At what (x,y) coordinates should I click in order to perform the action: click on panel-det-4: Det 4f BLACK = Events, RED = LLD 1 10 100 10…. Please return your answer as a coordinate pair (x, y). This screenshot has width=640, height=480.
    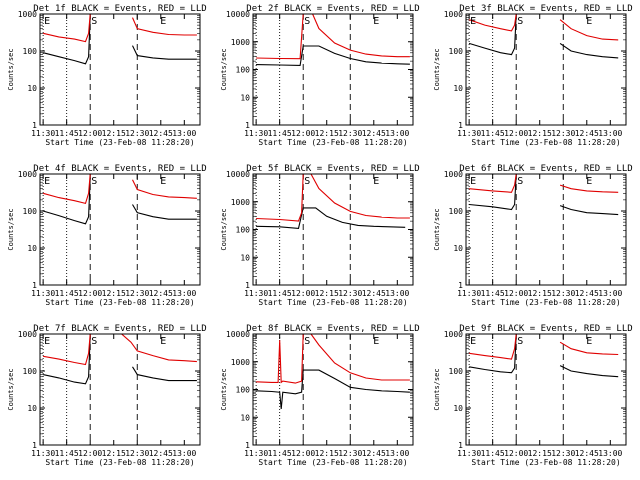
    Looking at the image, I should click on (107, 235).